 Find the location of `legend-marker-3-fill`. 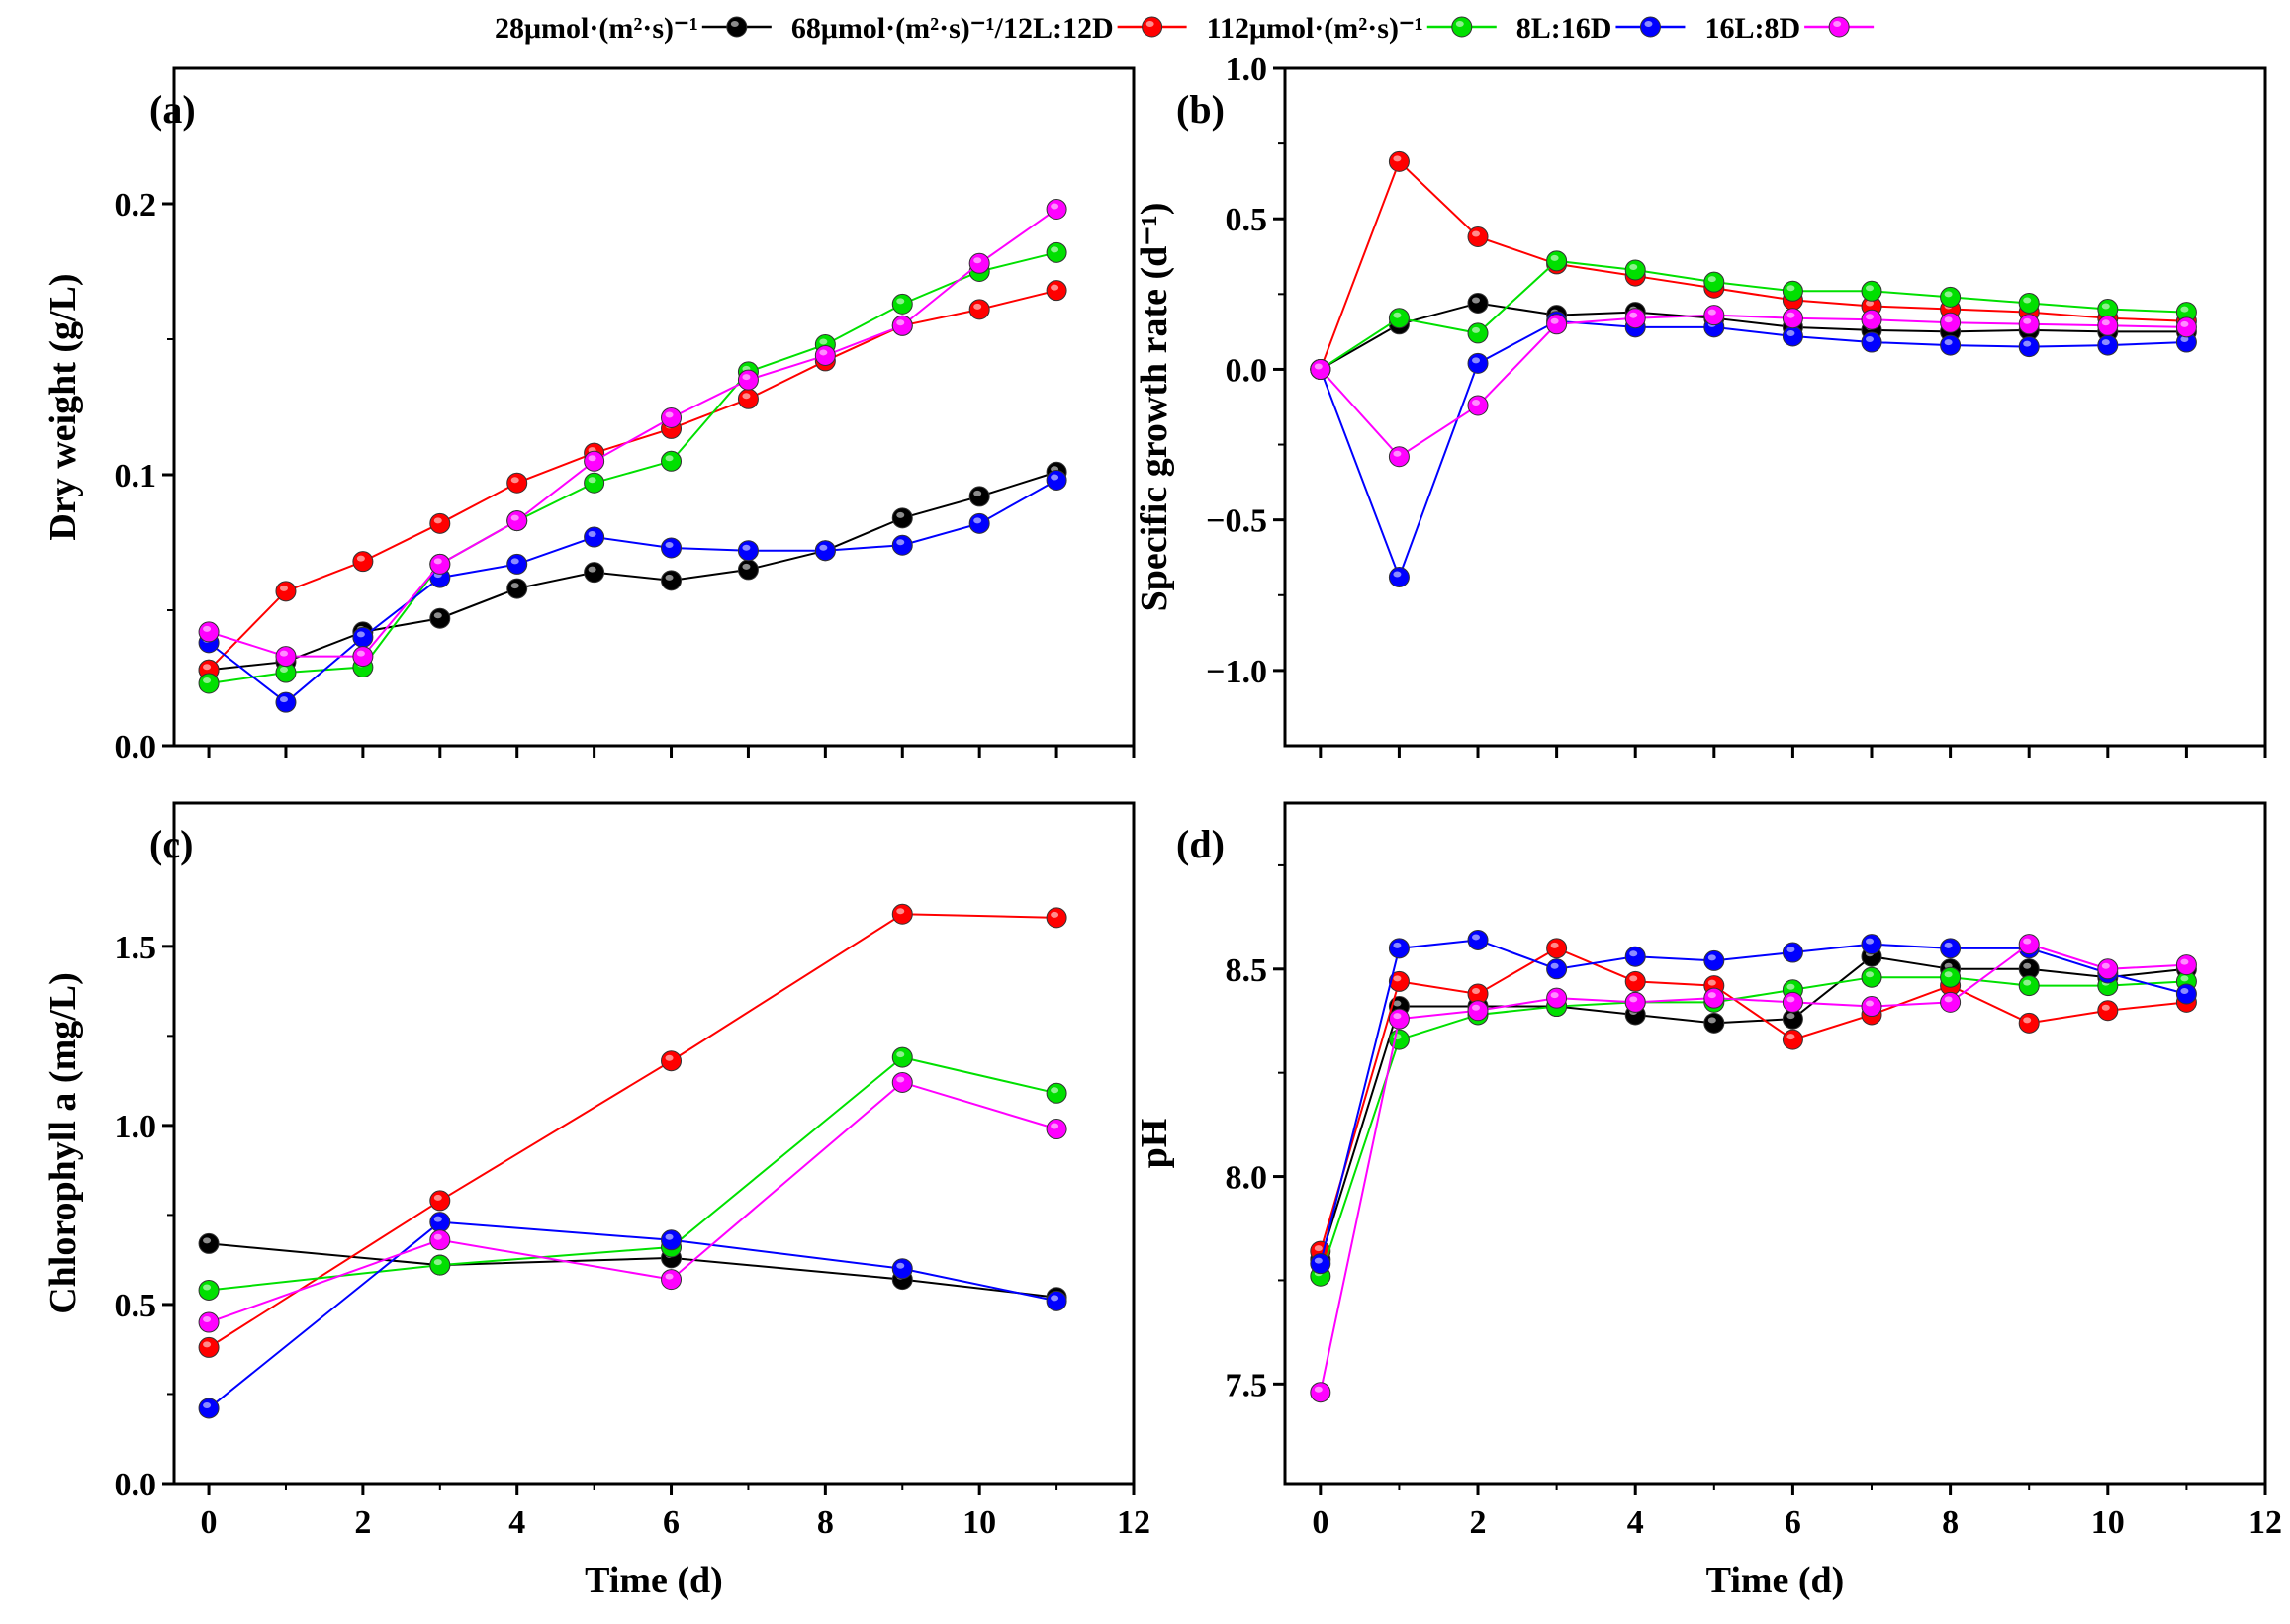

legend-marker-3-fill is located at coordinates (1650, 27).